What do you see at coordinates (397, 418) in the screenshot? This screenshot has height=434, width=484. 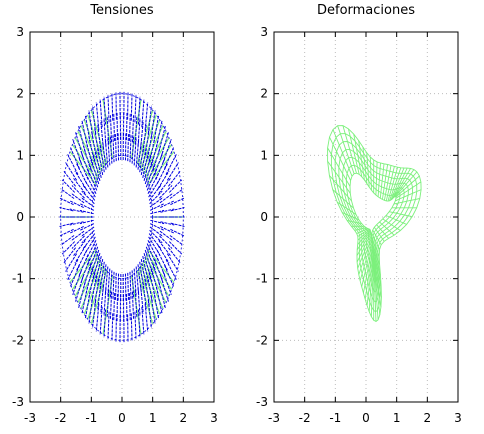 I see `x-tick-label: 1` at bounding box center [397, 418].